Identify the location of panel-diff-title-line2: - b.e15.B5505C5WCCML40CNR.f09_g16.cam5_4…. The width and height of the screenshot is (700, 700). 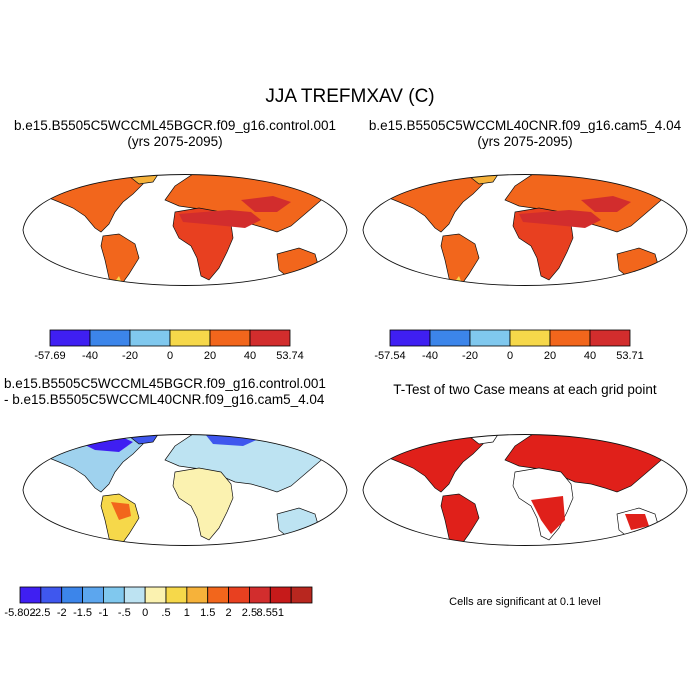
(164, 399).